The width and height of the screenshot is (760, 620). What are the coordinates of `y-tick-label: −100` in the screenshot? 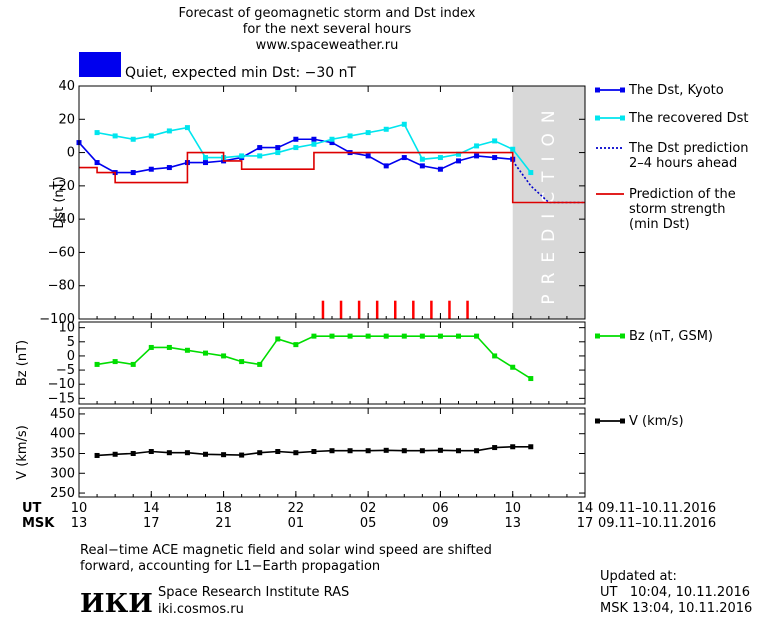 It's located at (57, 319).